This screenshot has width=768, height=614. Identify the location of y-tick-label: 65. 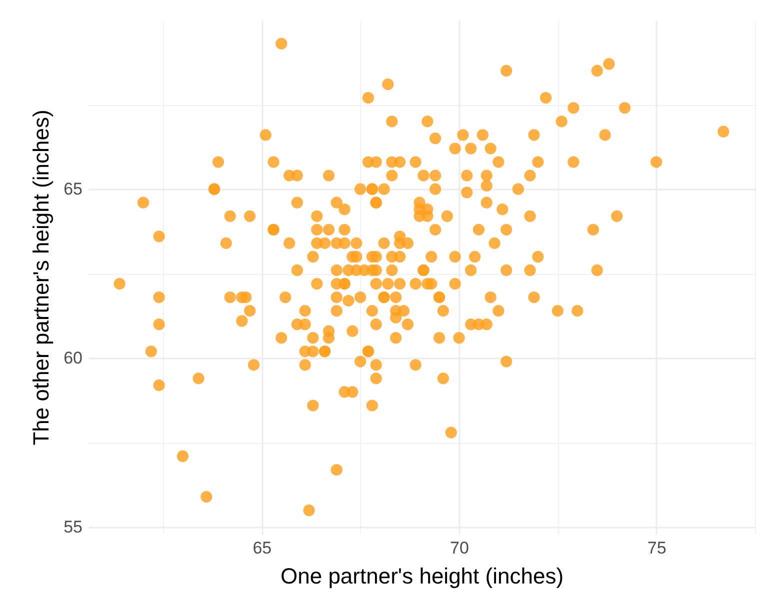
(73, 189).